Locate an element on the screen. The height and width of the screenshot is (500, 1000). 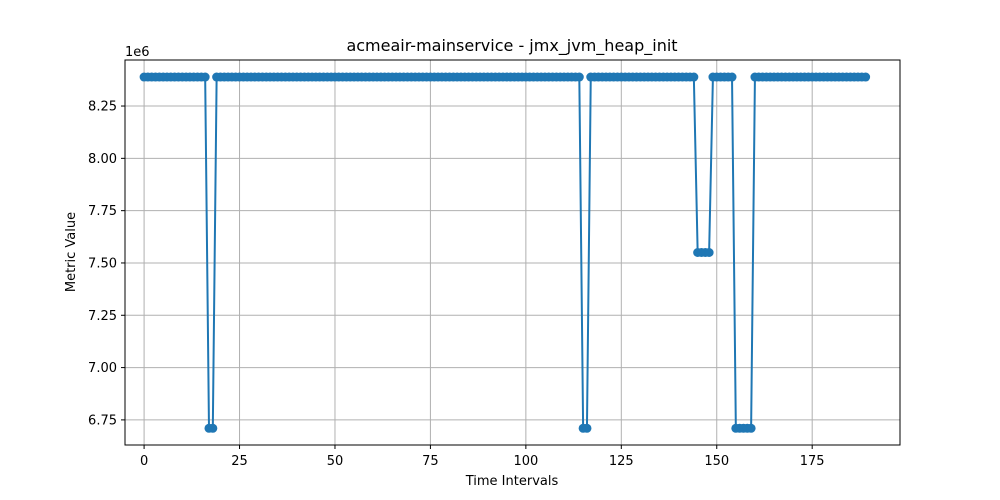
x-axis: 0 25 50 75 100 125 150 175 is located at coordinates (482, 457).